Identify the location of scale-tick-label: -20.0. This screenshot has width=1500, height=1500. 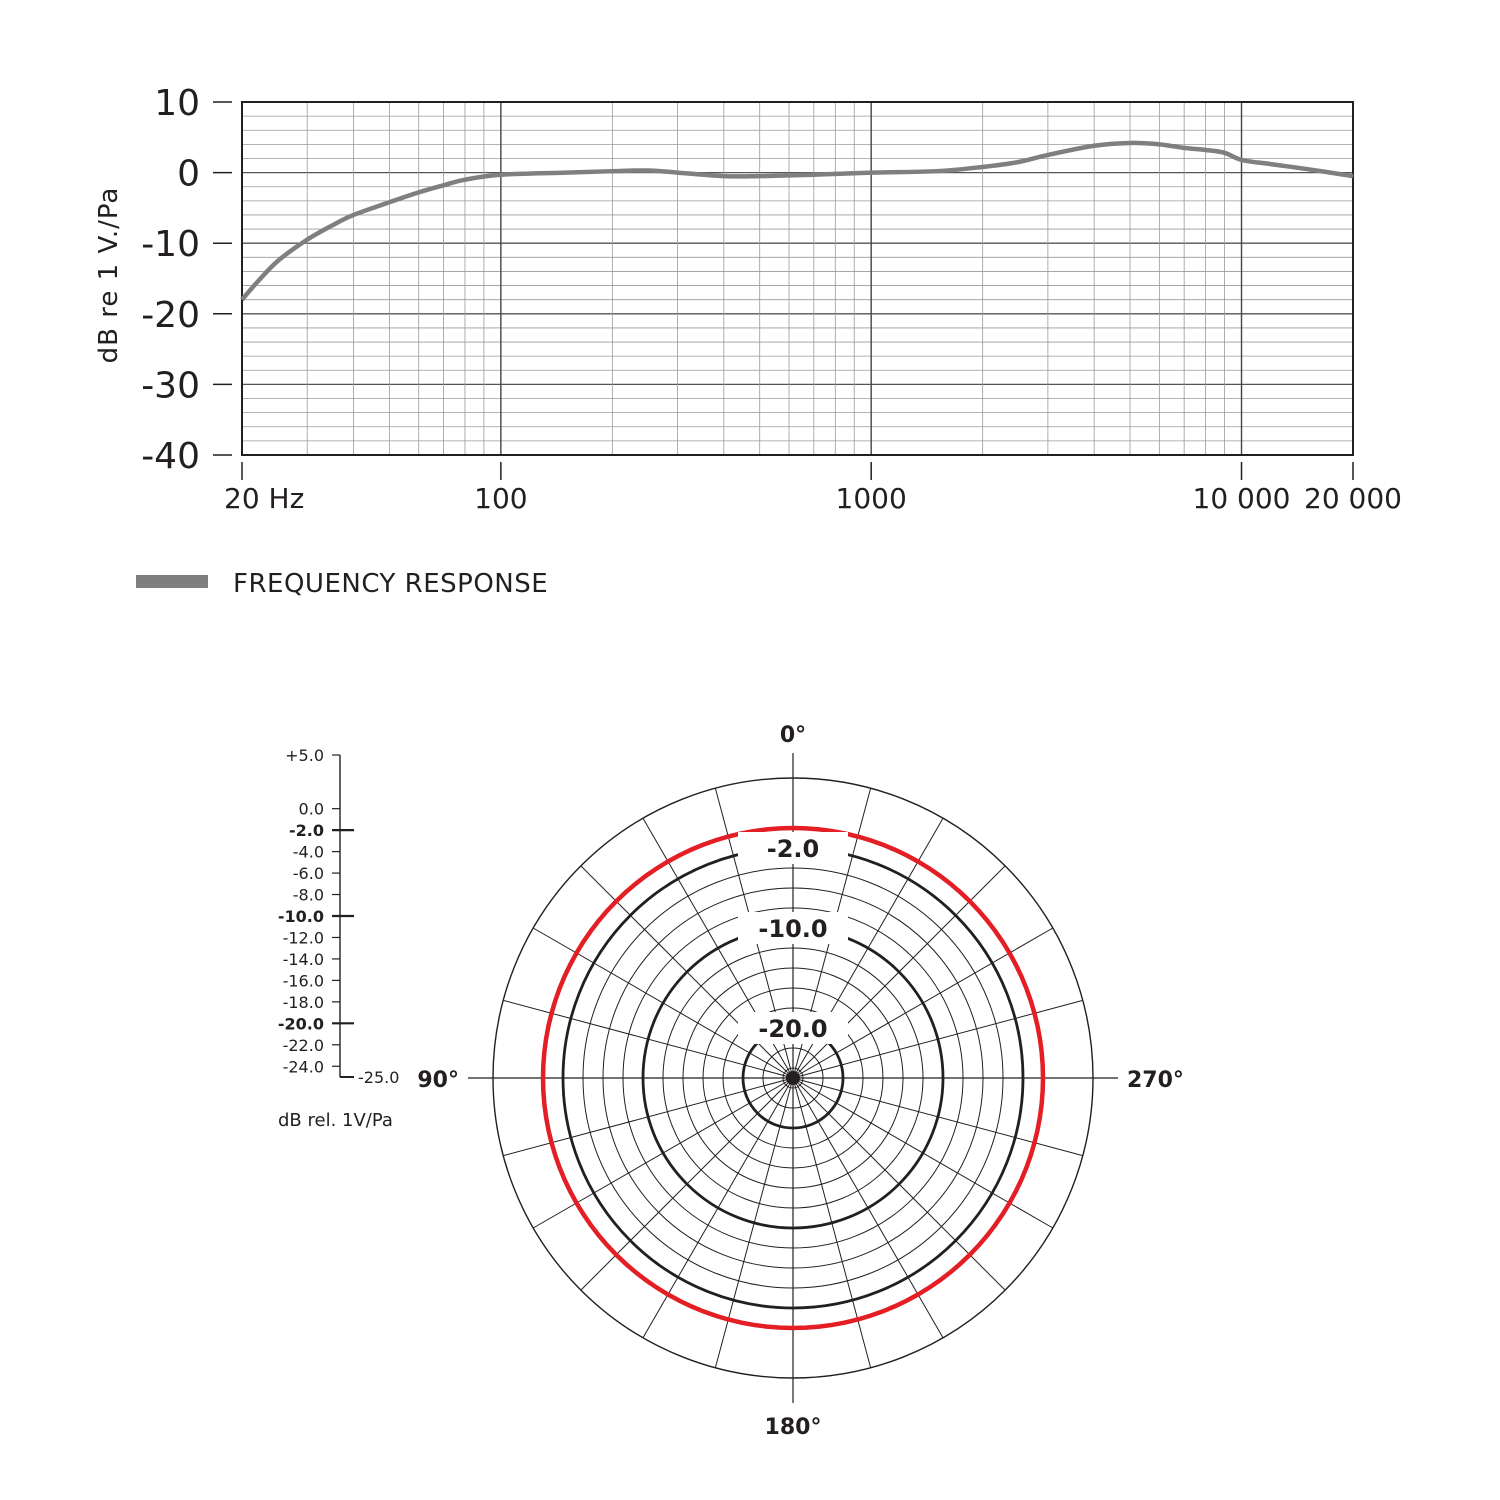
(301, 1023).